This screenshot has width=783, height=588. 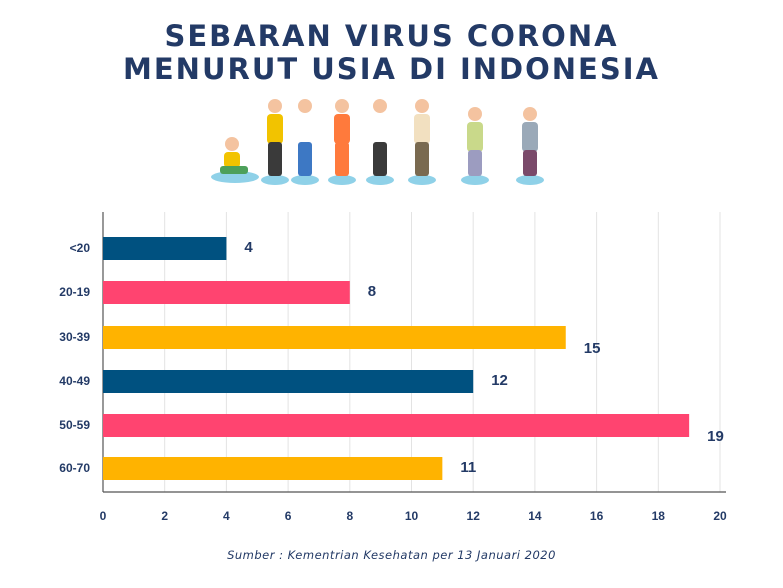 I want to click on data-label: 4, so click(x=248, y=247).